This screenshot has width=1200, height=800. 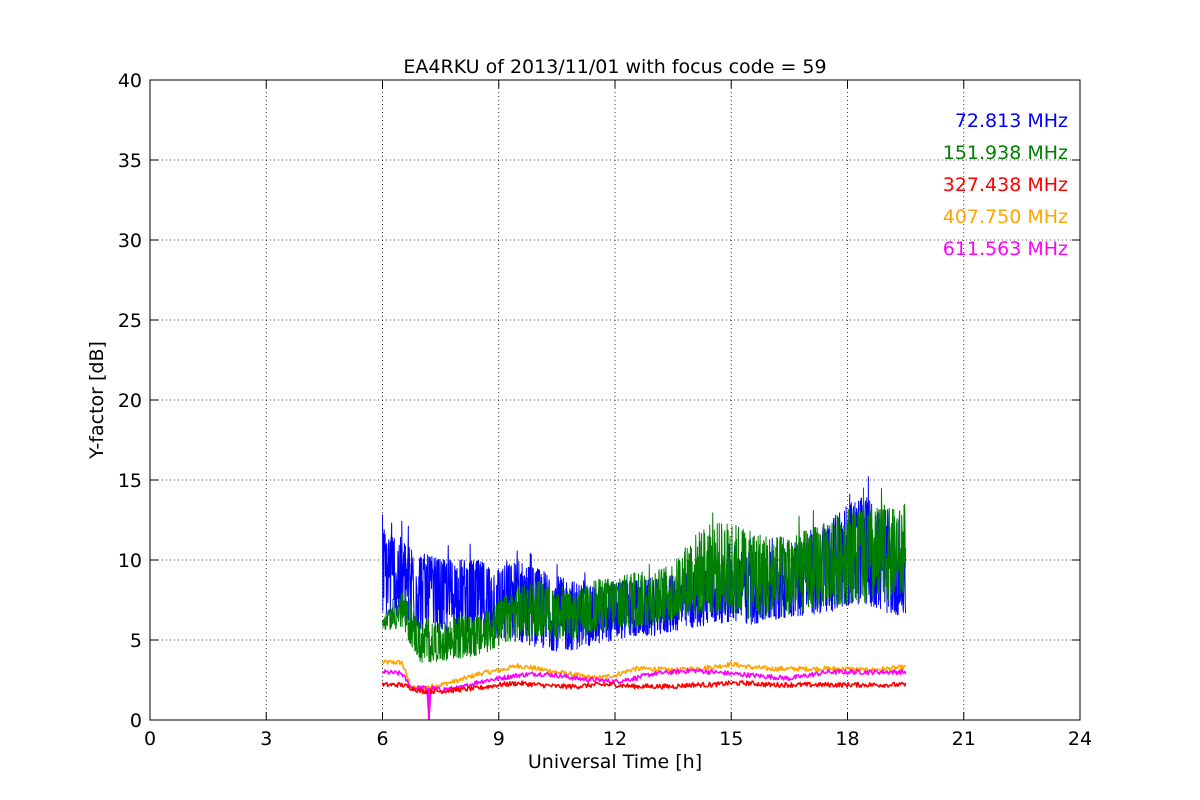 I want to click on series-line-151-938-mhz, so click(x=644, y=575).